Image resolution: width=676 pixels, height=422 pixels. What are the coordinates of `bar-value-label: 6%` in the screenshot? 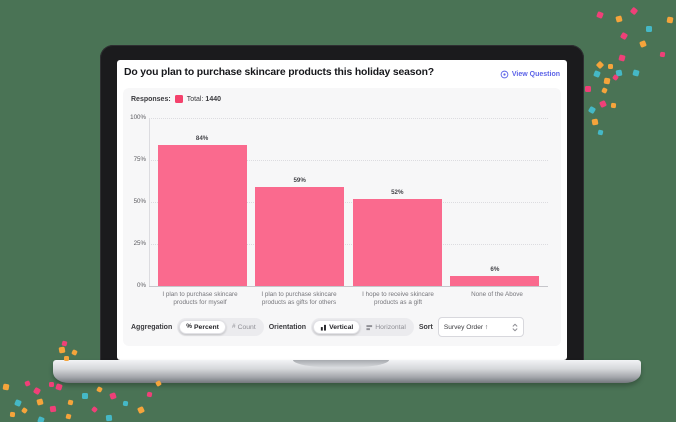 It's located at (495, 269).